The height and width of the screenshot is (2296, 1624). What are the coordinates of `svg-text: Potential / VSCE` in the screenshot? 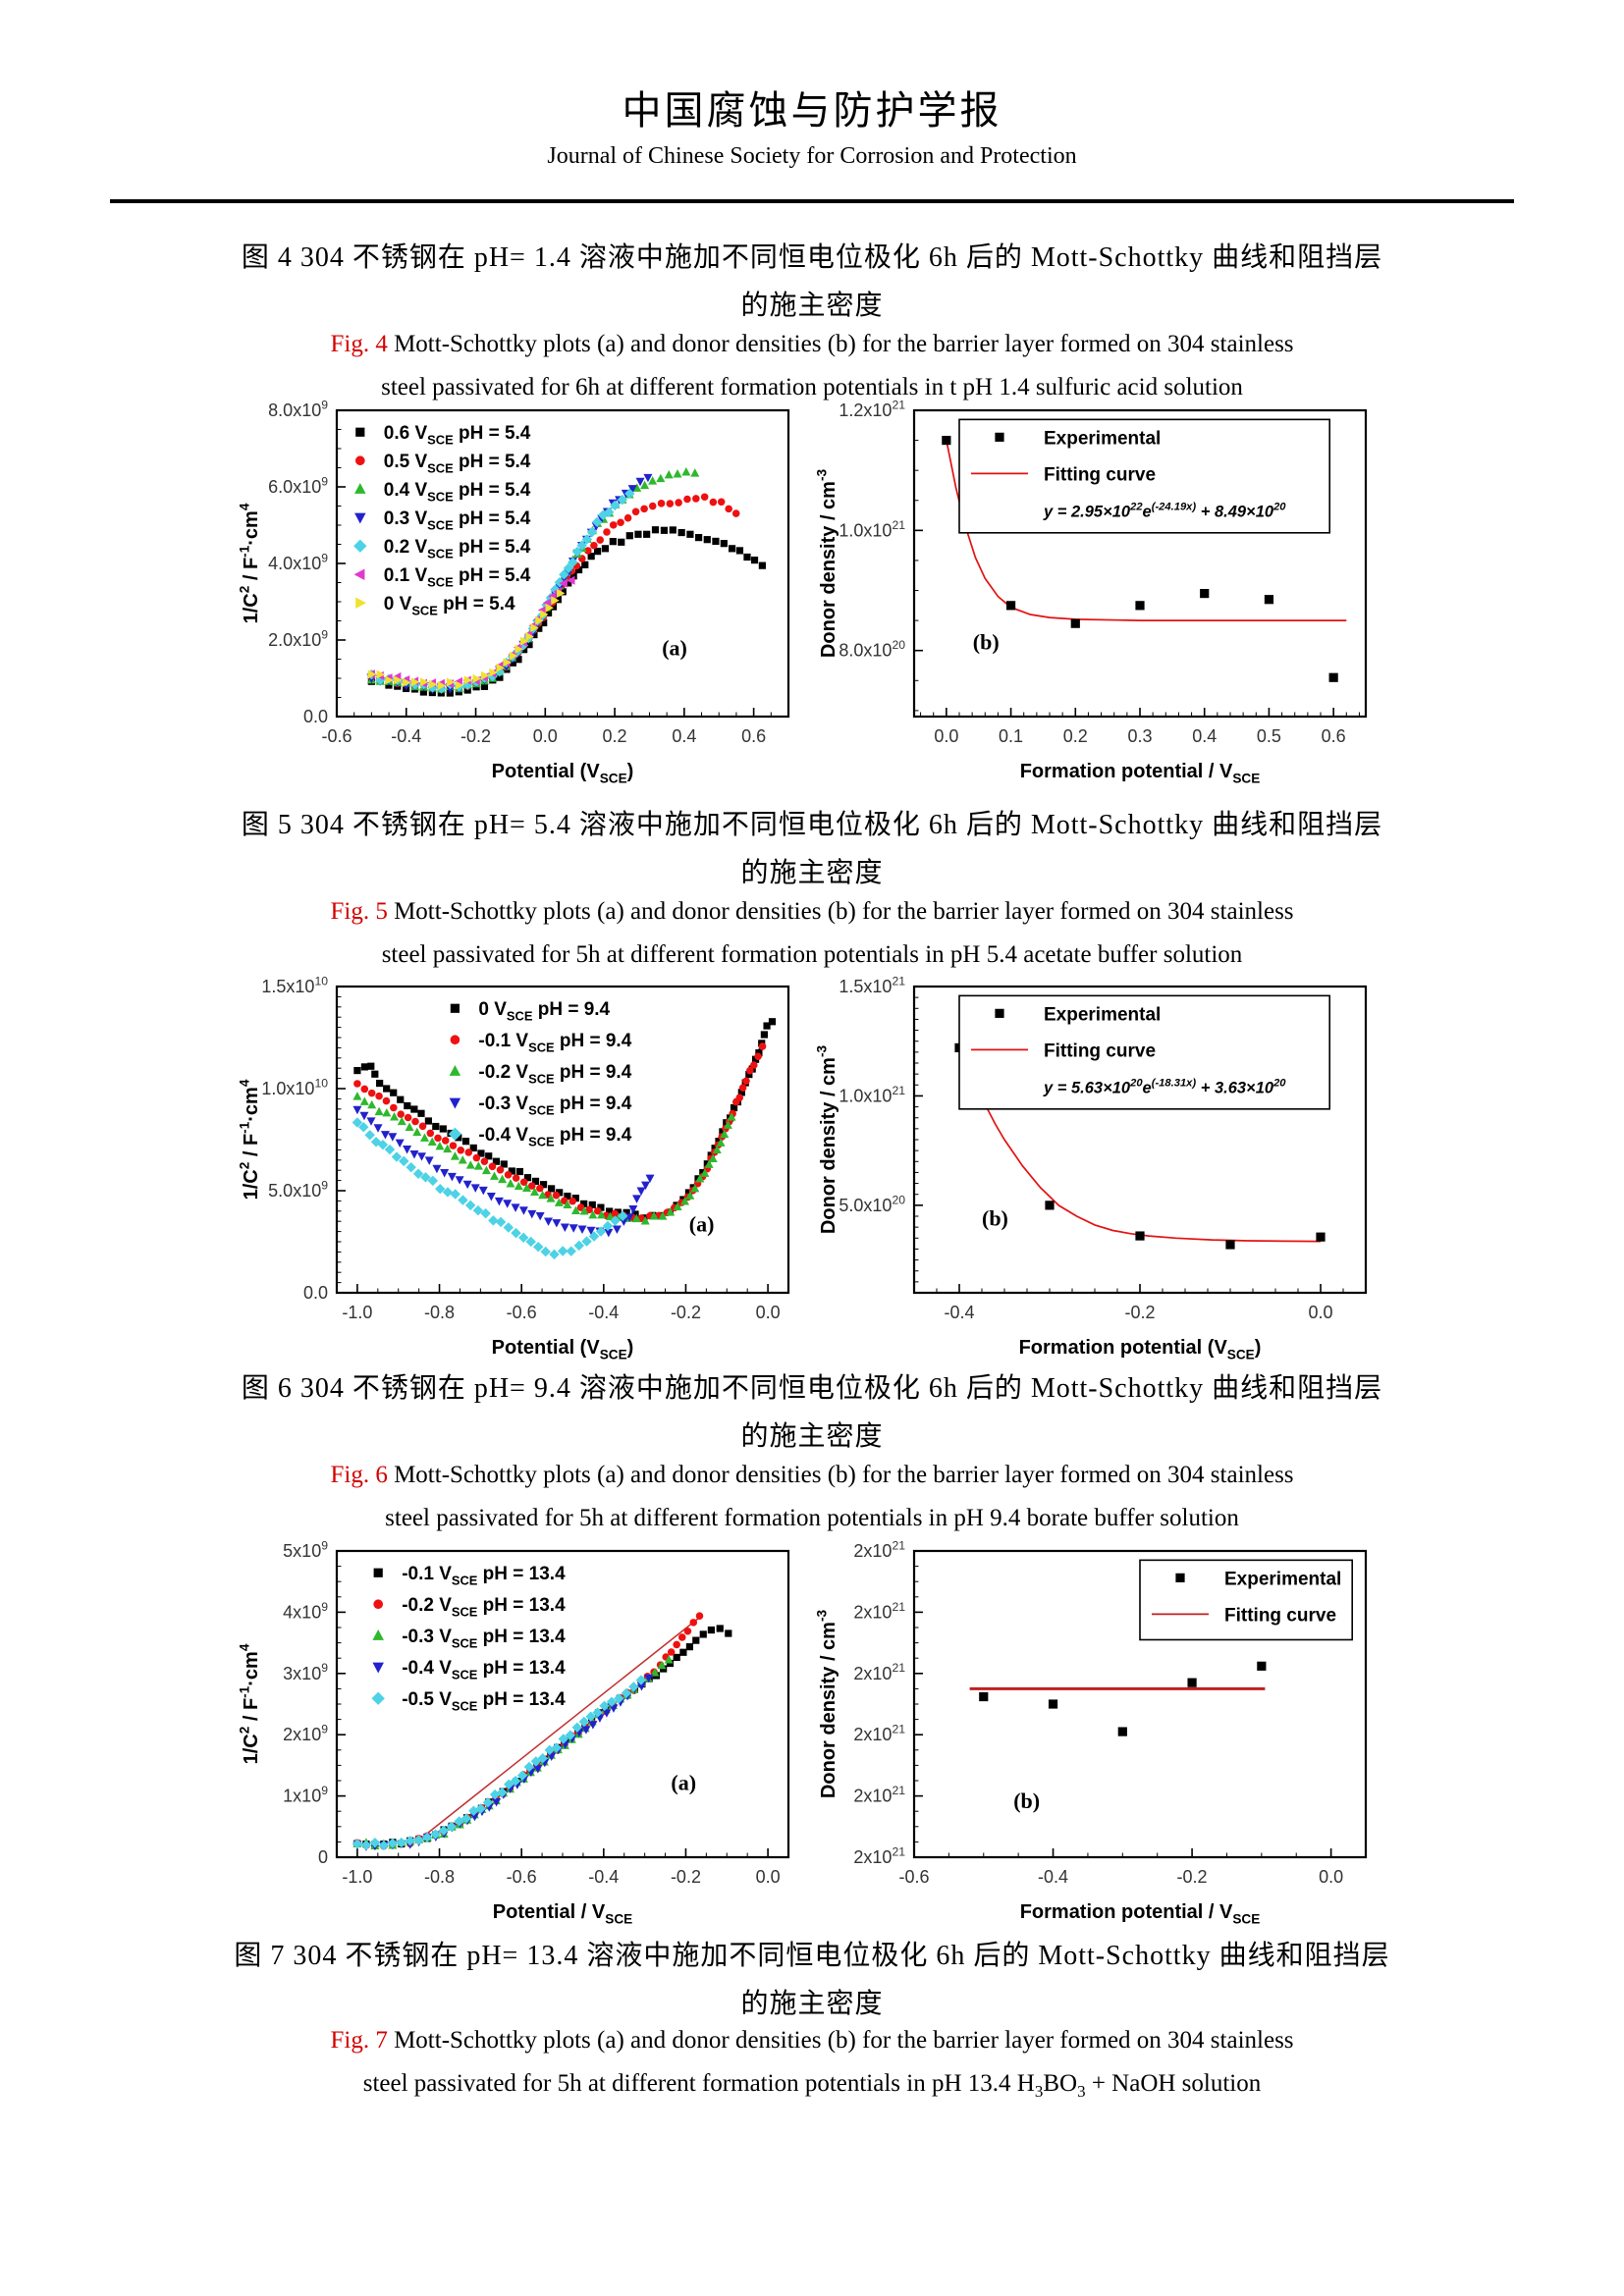 It's located at (562, 1914).